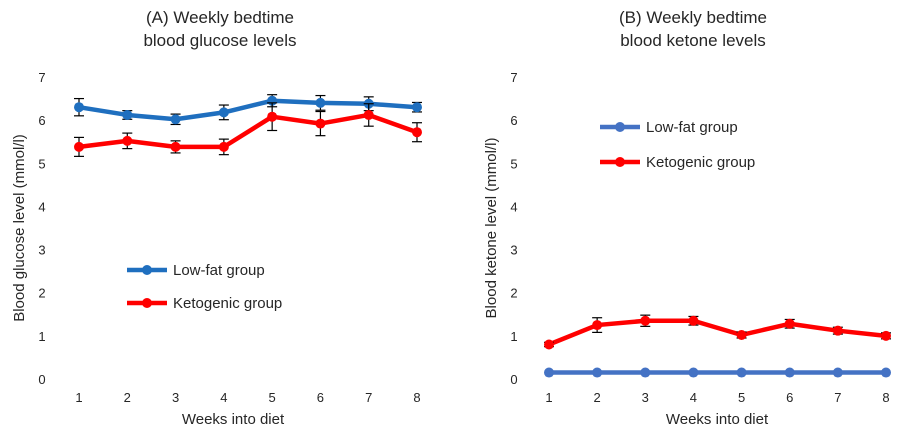  What do you see at coordinates (548, 397) in the screenshot?
I see `chart-b-xtick-label: 1` at bounding box center [548, 397].